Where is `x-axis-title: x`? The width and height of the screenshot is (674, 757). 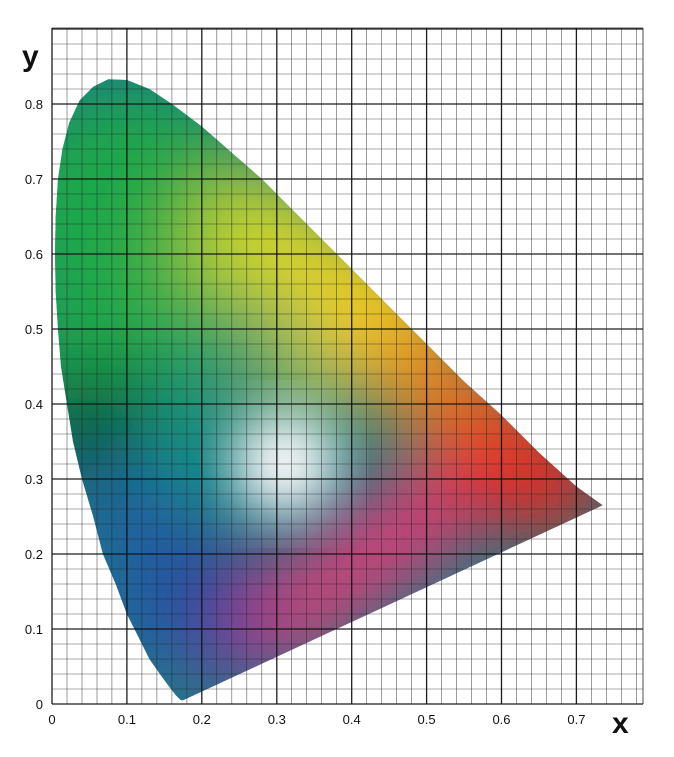
x-axis-title: x is located at coordinates (620, 723).